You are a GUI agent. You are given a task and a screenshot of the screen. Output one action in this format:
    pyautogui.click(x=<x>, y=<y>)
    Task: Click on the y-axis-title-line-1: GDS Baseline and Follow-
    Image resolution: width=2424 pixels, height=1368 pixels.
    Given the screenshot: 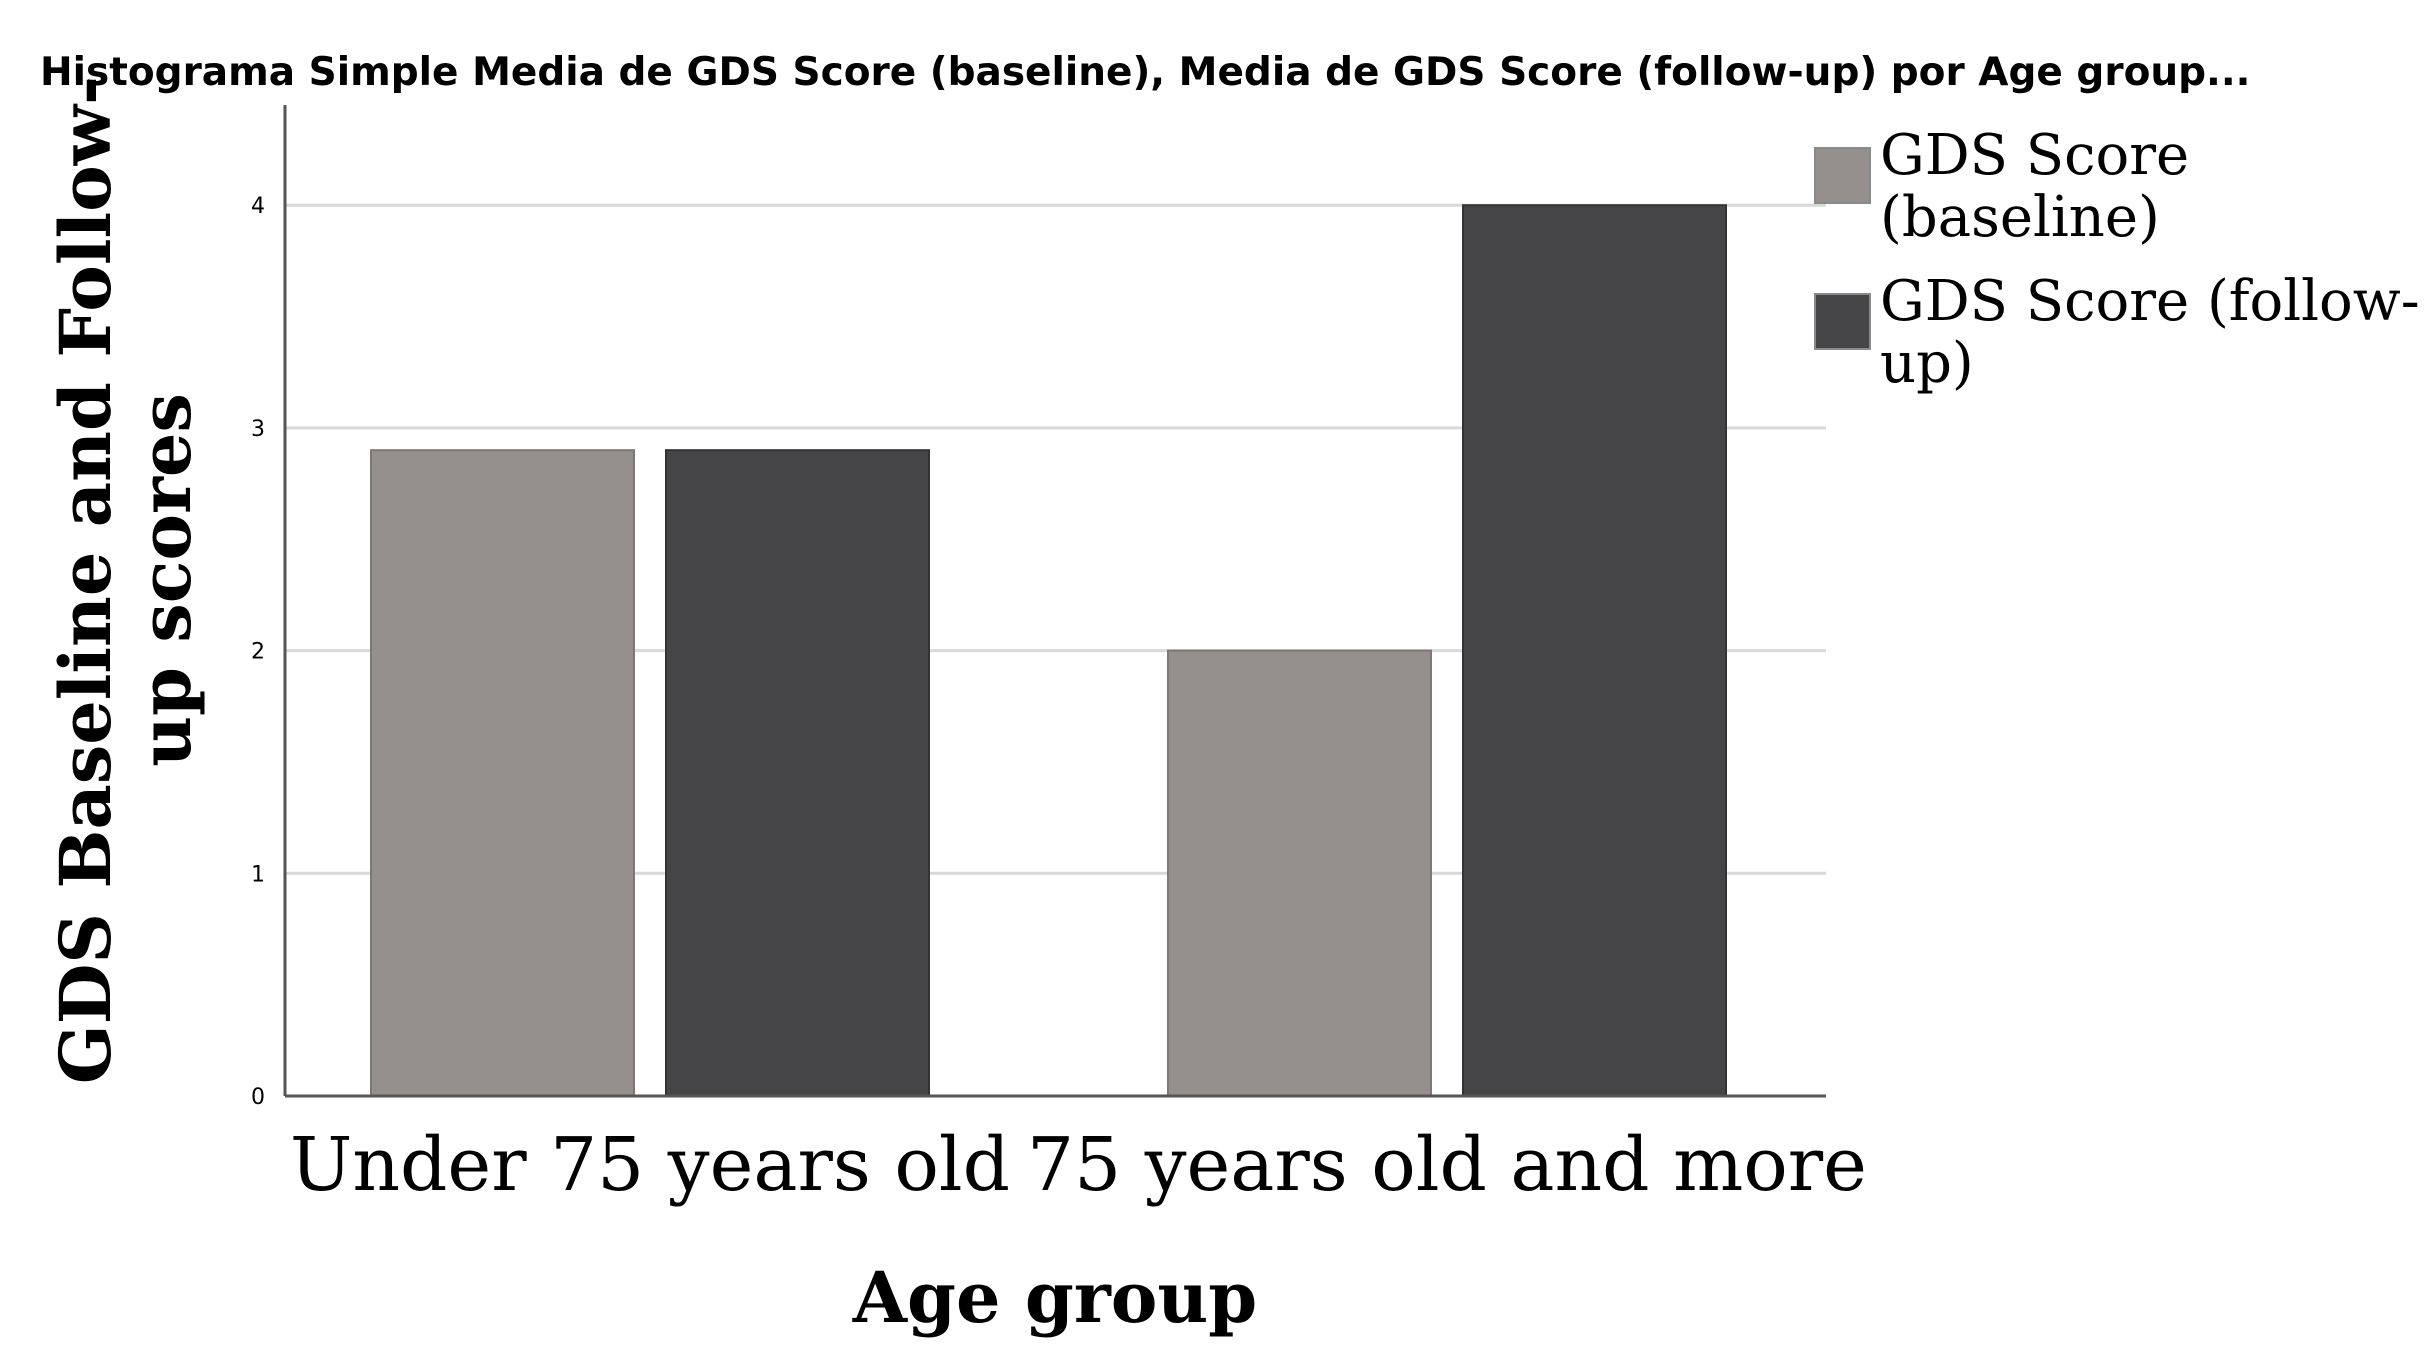 What is the action you would take?
    pyautogui.click(x=85, y=580)
    